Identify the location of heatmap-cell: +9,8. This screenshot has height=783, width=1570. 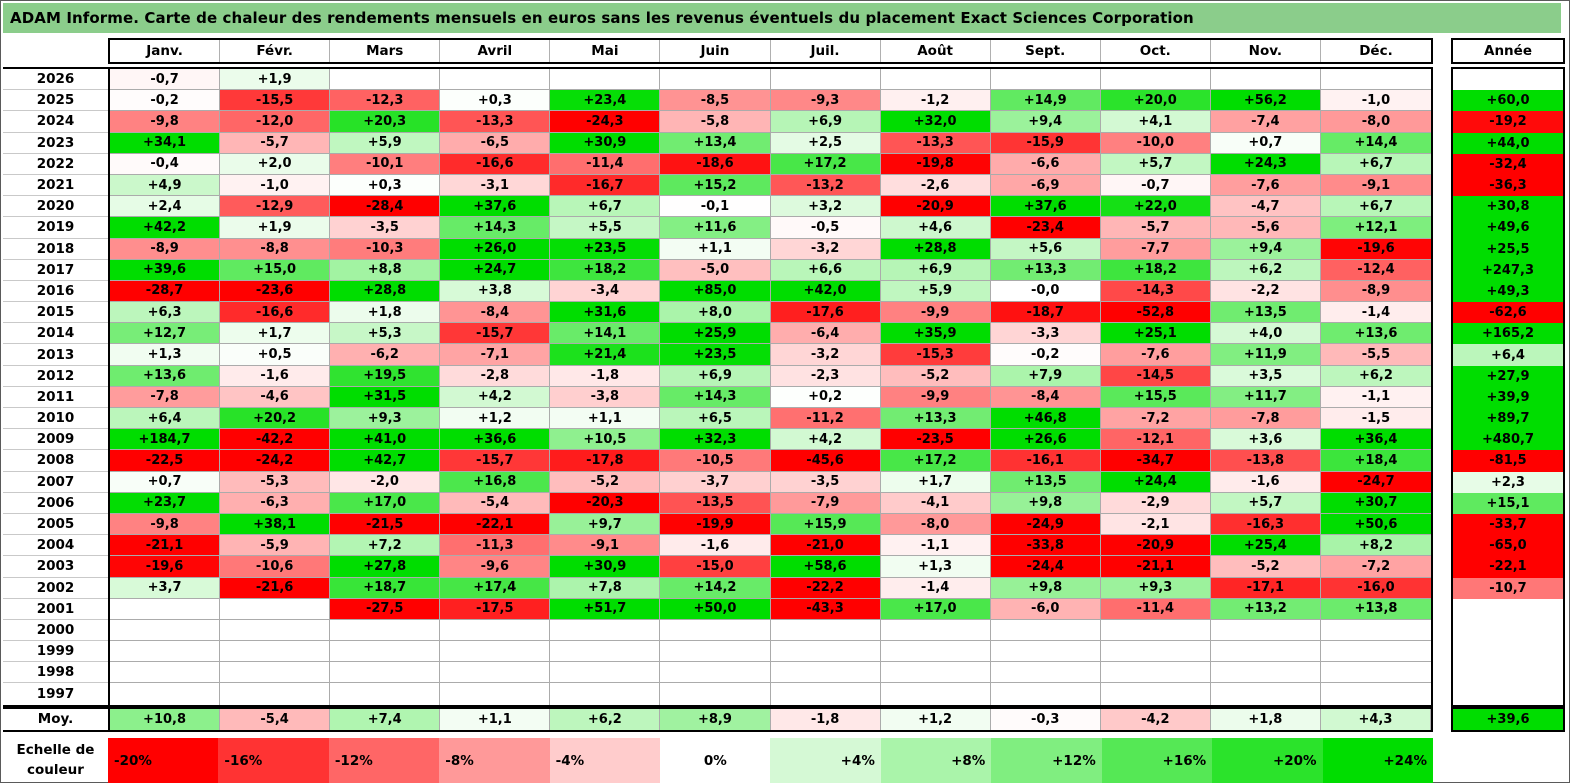
(1045, 587).